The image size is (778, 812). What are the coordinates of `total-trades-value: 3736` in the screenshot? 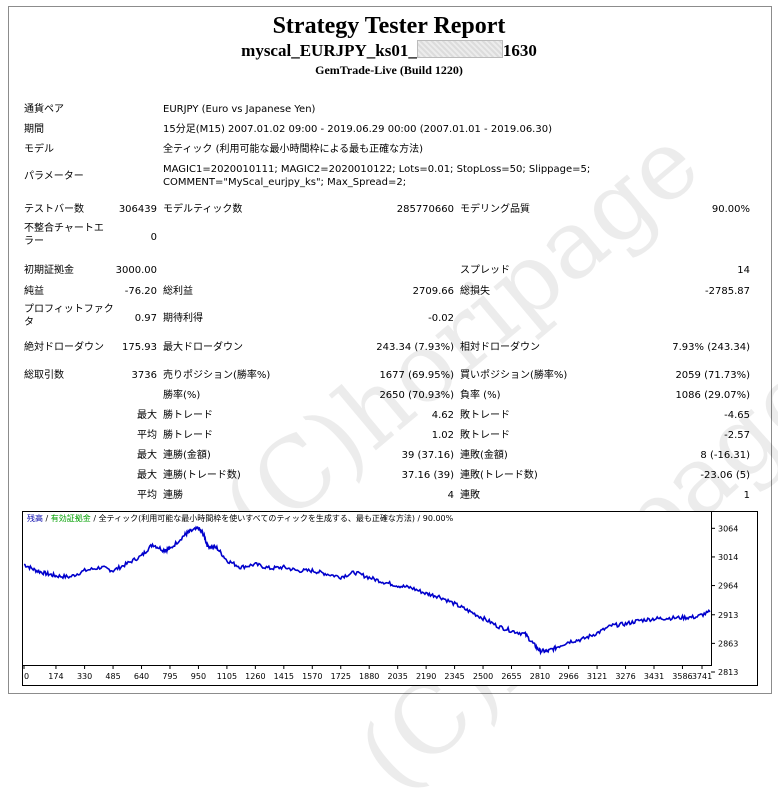 It's located at (144, 375).